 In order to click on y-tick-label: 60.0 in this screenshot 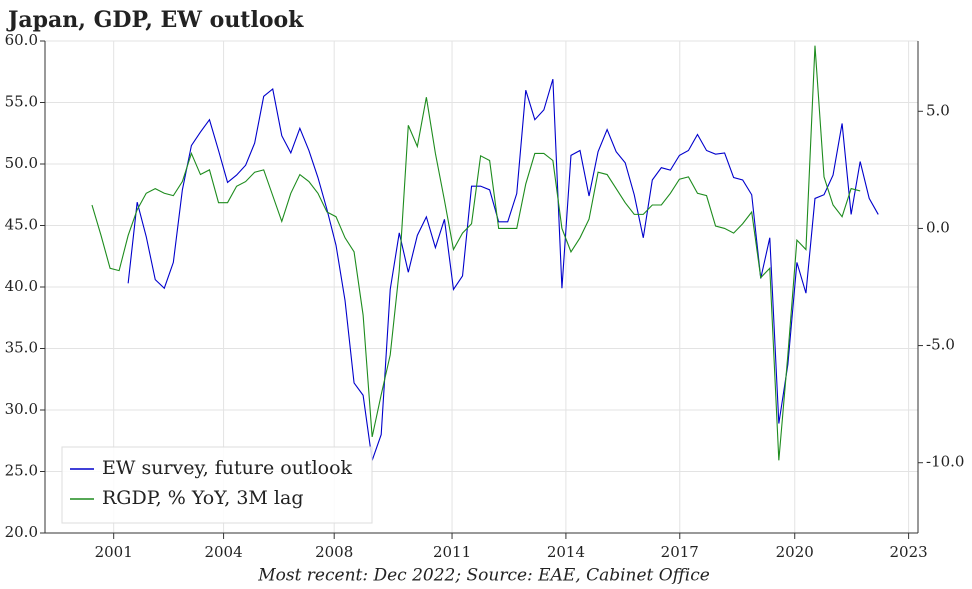, I will do `click(21, 40)`.